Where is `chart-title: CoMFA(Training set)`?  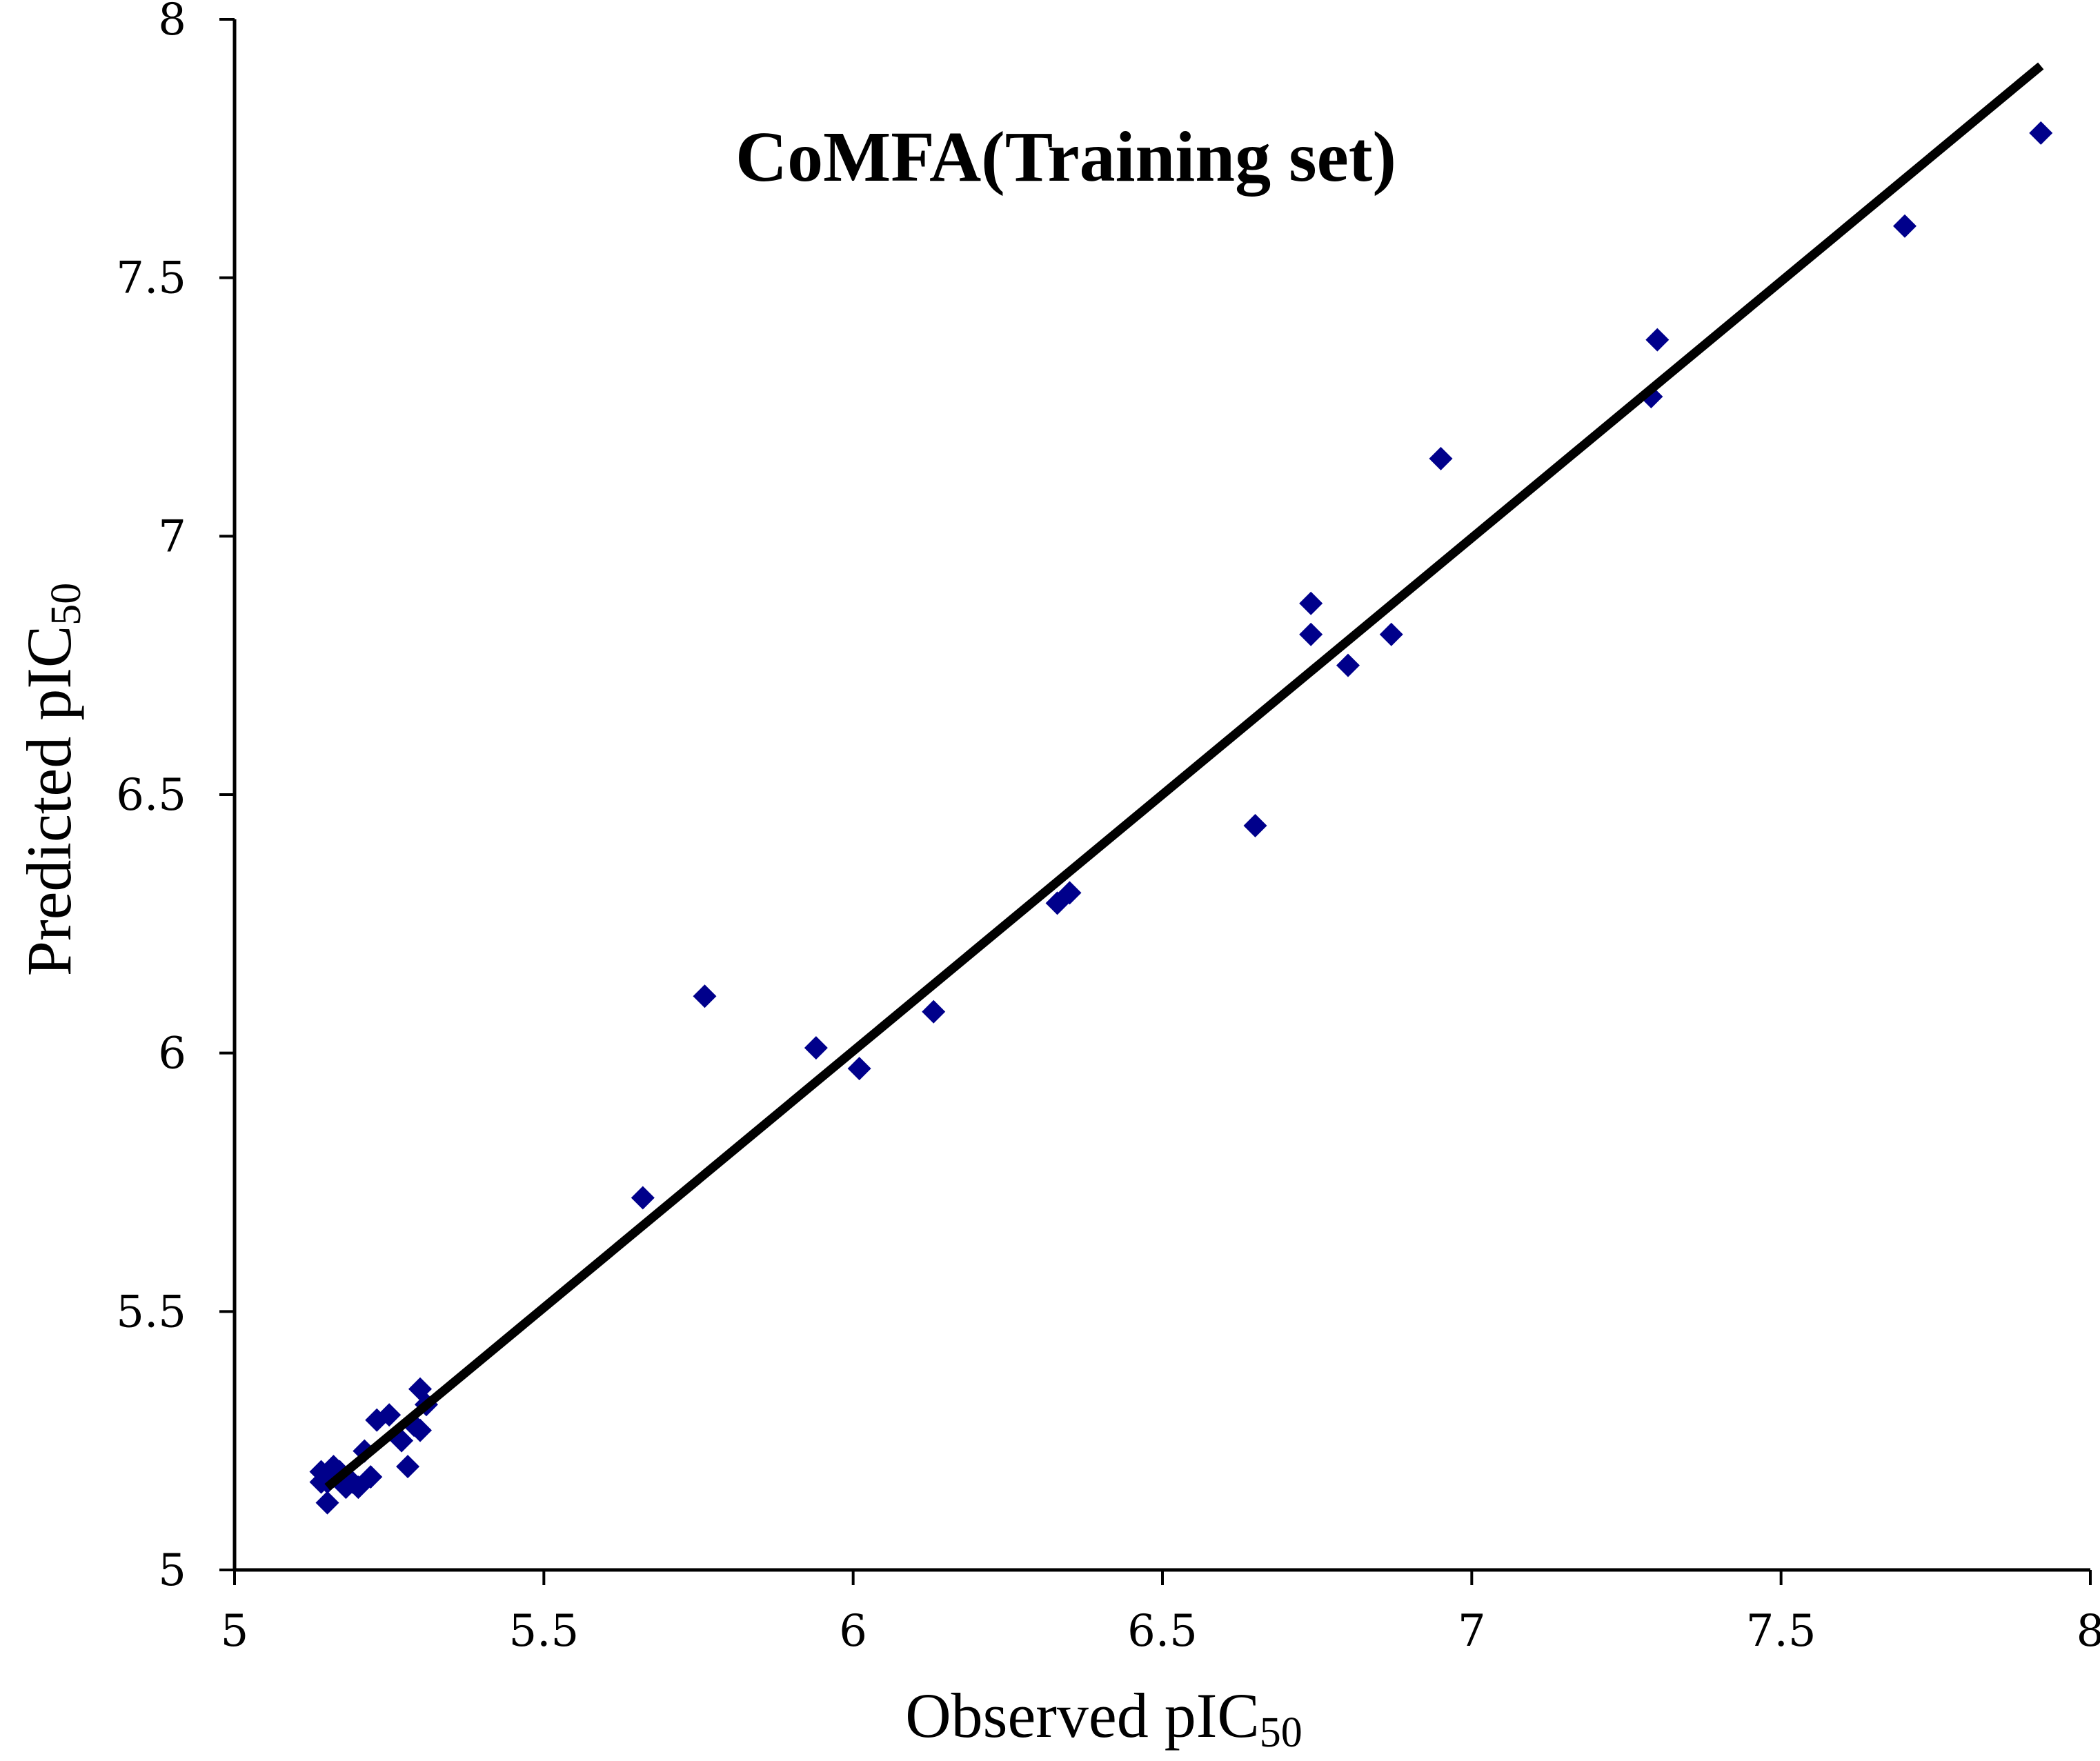
chart-title: CoMFA(Training set) is located at coordinates (1065, 157).